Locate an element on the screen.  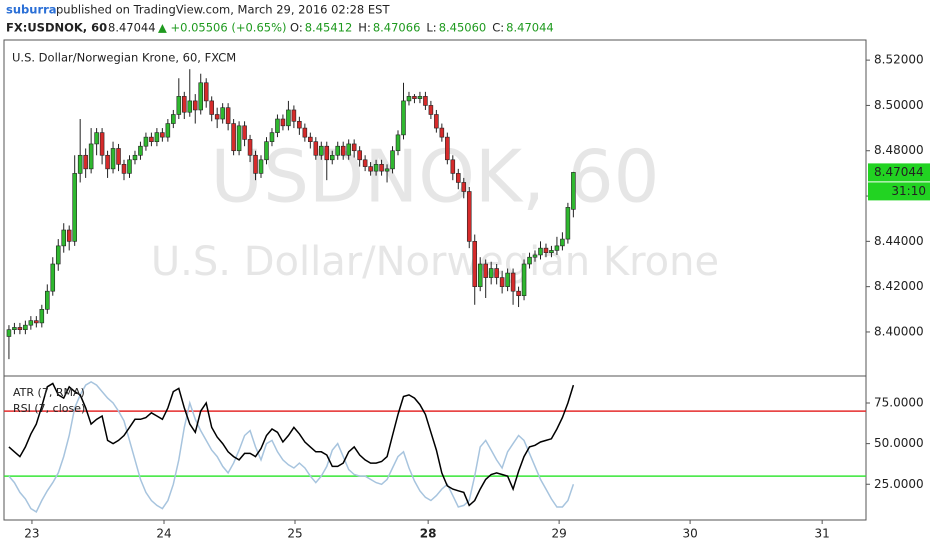
last-price-badge is located at coordinates (899, 172).